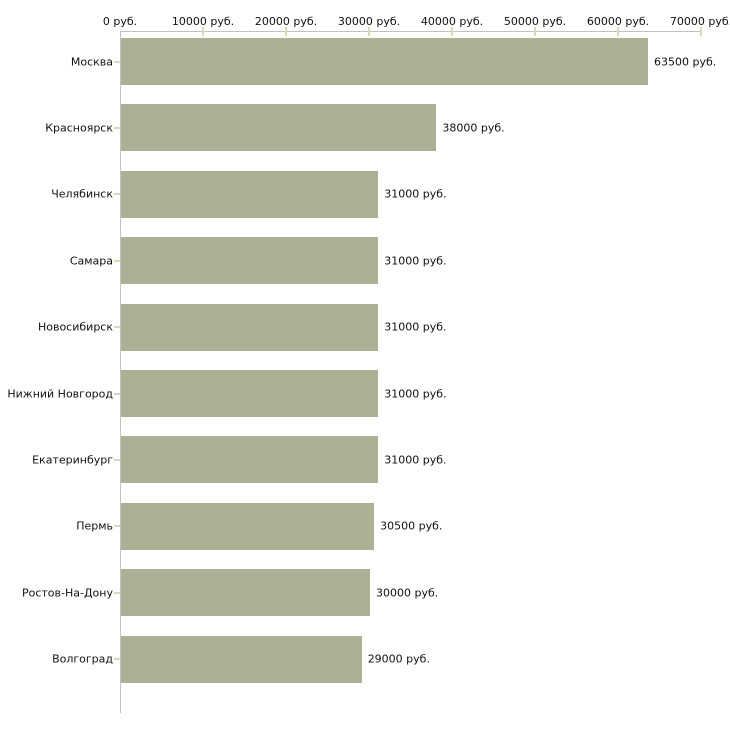 This screenshot has height=730, width=730. I want to click on x-axis-tick-label: 40000 руб., so click(452, 21).